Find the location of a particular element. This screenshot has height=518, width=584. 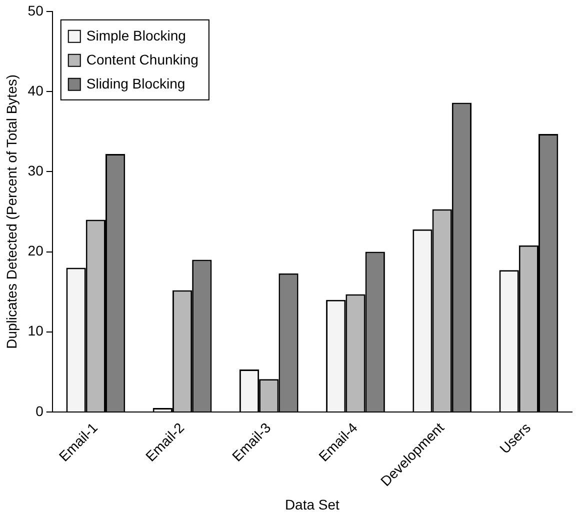

legend-label: Content Chunking is located at coordinates (142, 59).